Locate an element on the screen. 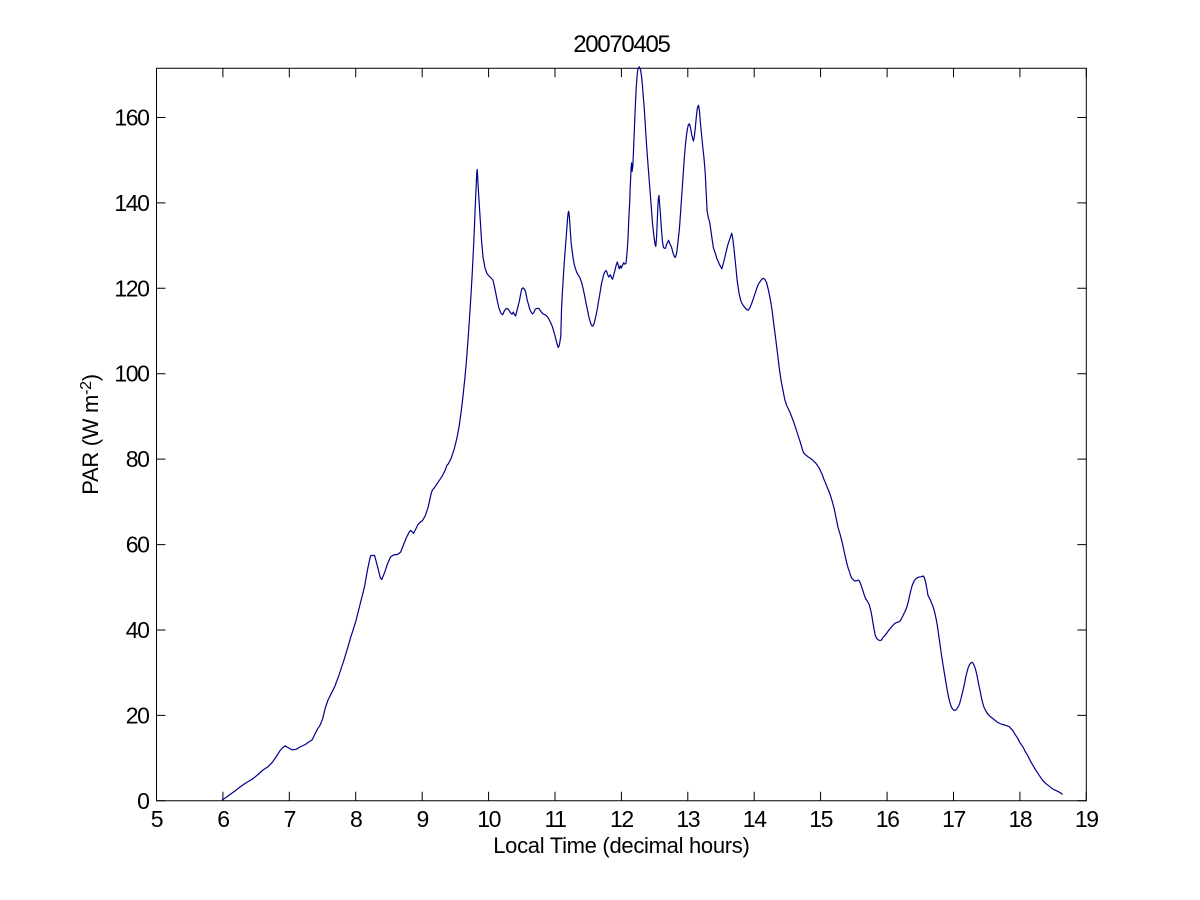  svg-text: 19 is located at coordinates (1086, 819).